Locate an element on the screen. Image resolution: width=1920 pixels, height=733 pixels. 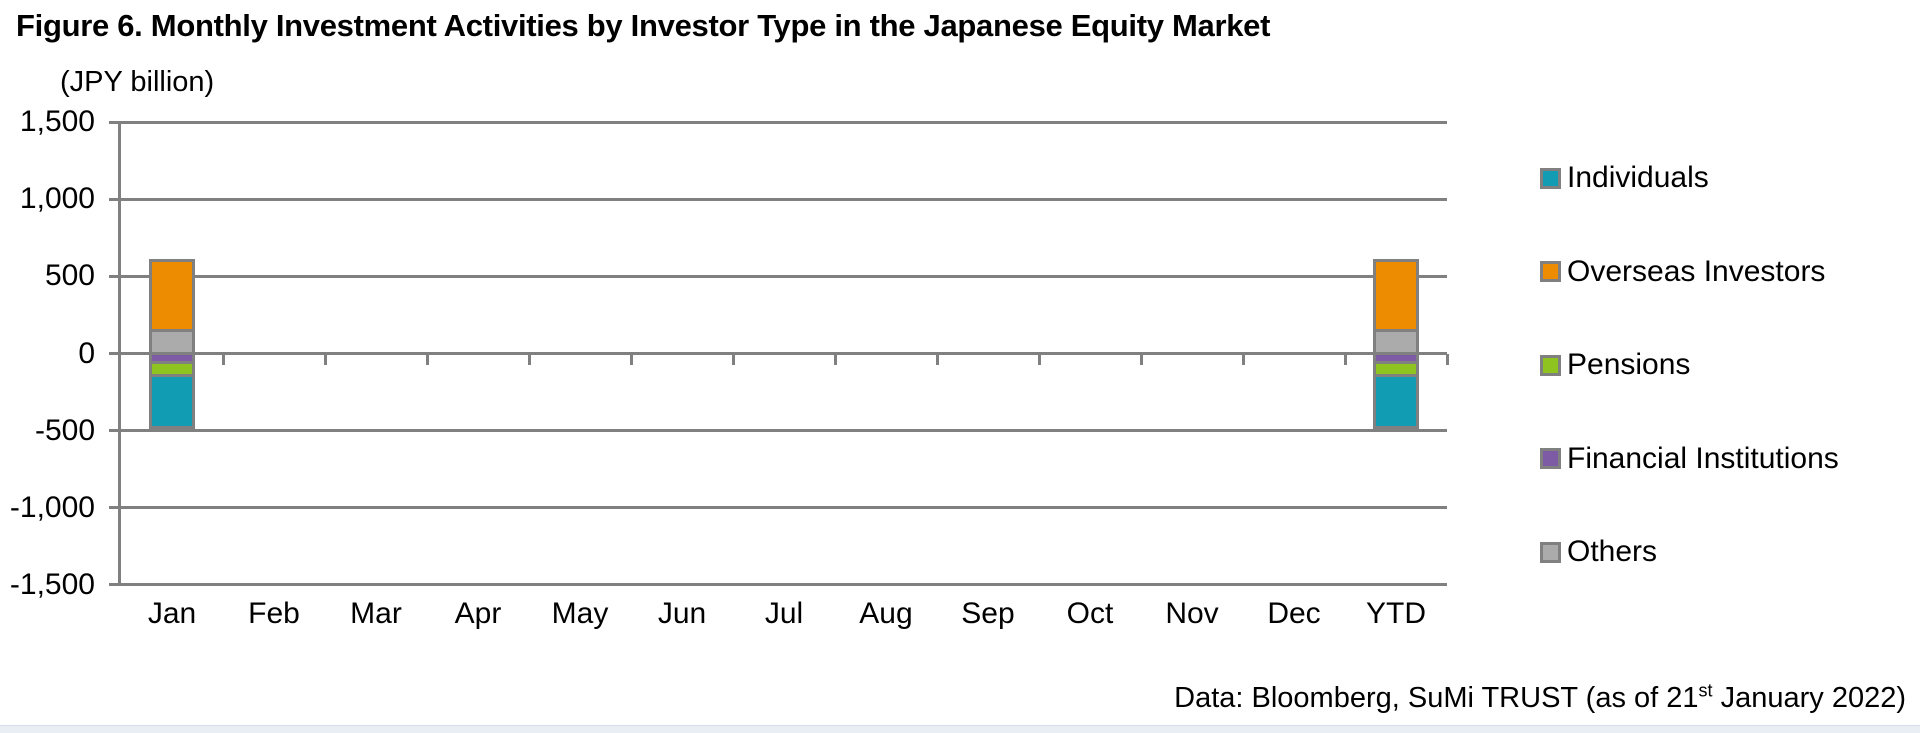
source-text: Data: Bloomberg, SuMi TRUST (as of 21 is located at coordinates (1436, 698).